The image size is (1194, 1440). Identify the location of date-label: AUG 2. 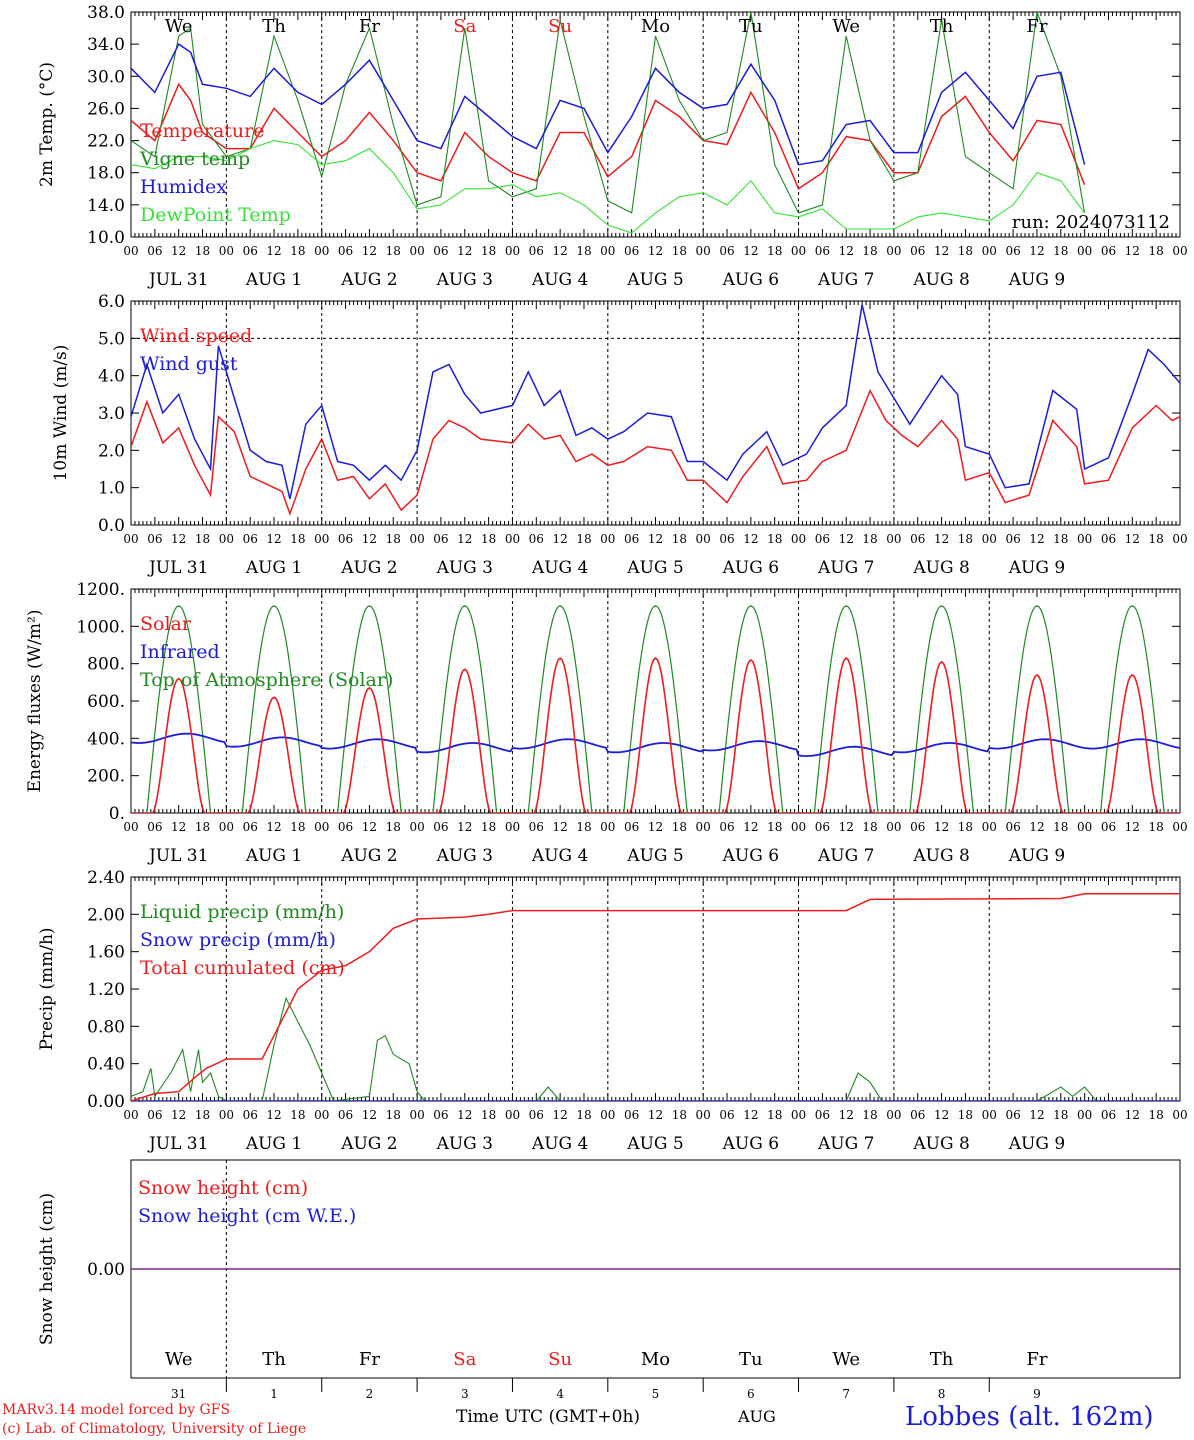
(368, 1144).